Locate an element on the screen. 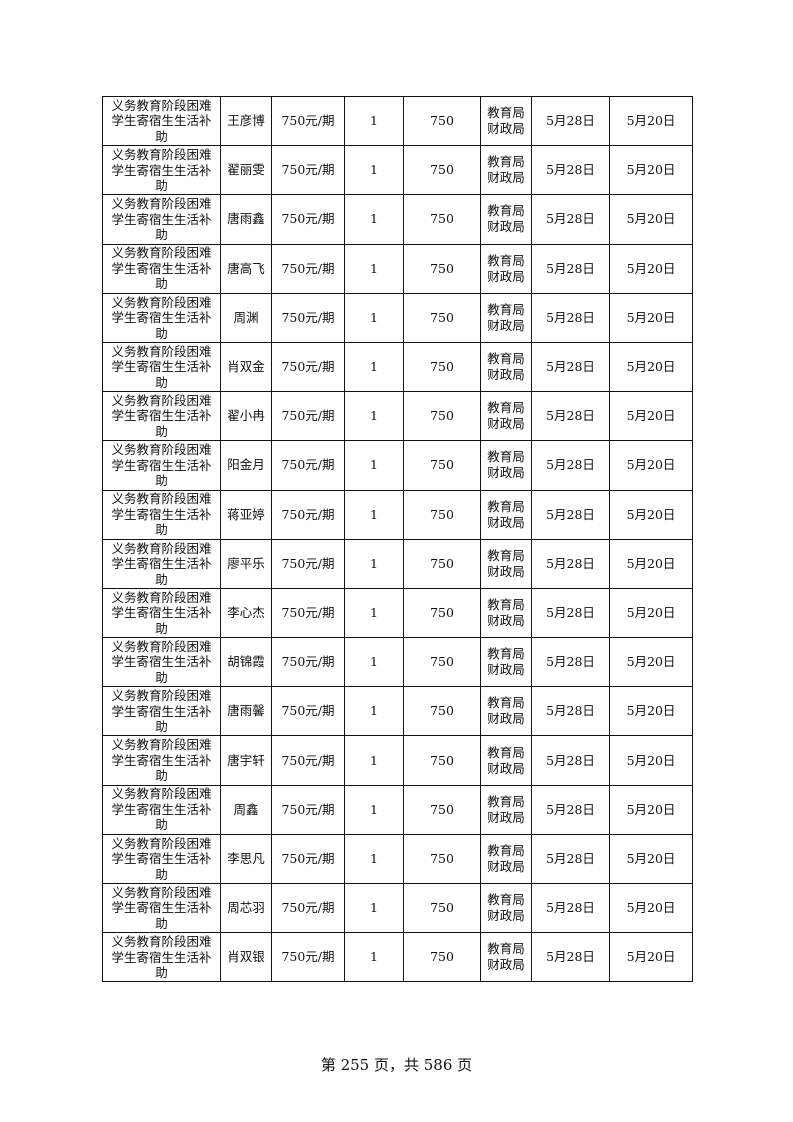  name-cell: 周芯羽 is located at coordinates (246, 908).